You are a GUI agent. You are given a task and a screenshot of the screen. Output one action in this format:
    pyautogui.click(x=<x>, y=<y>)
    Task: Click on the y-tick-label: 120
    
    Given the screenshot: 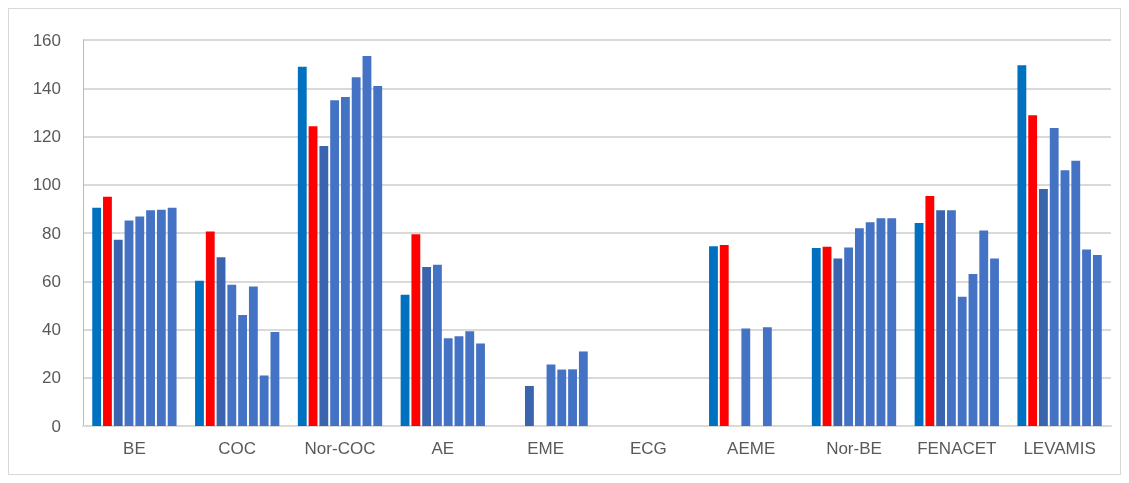 What is the action you would take?
    pyautogui.click(x=46, y=136)
    